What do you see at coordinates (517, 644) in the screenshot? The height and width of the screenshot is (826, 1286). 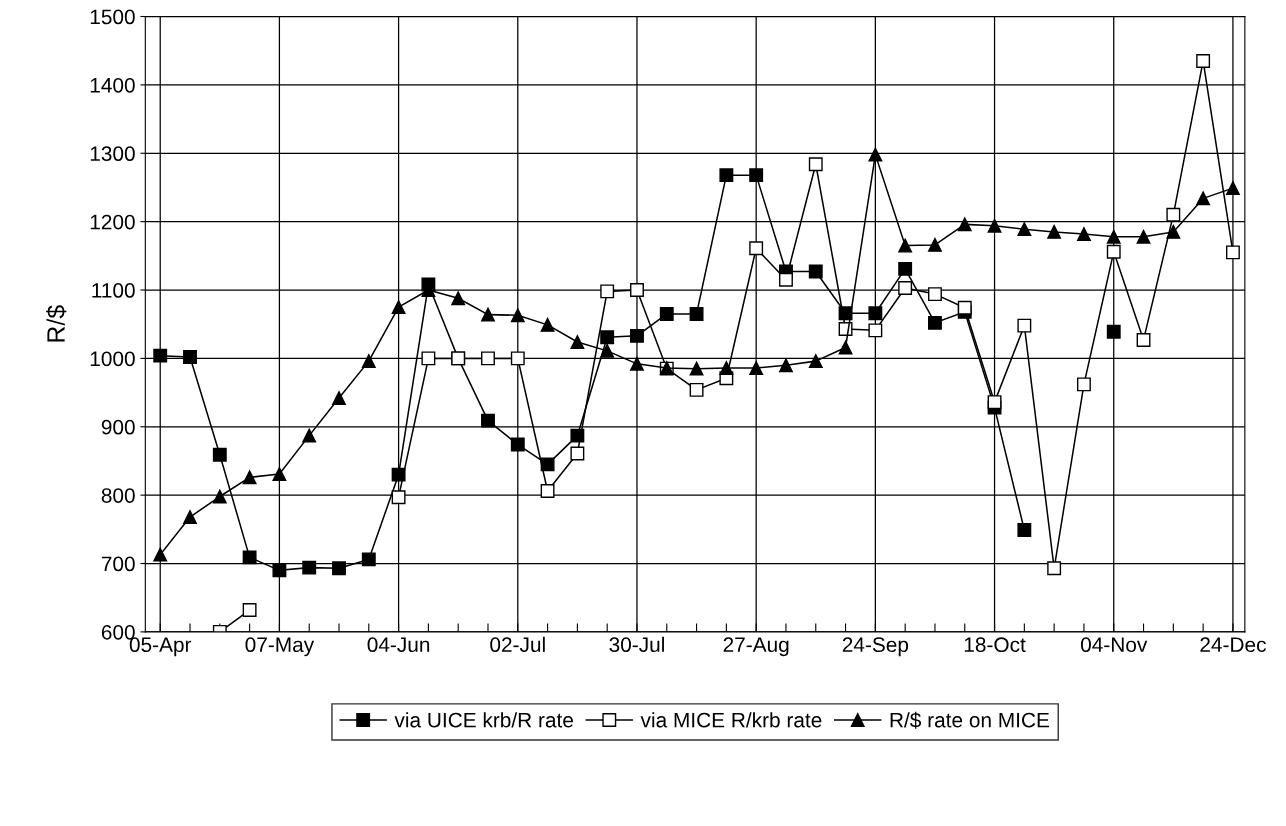 I see `x-tick-label: 02-Jul` at bounding box center [517, 644].